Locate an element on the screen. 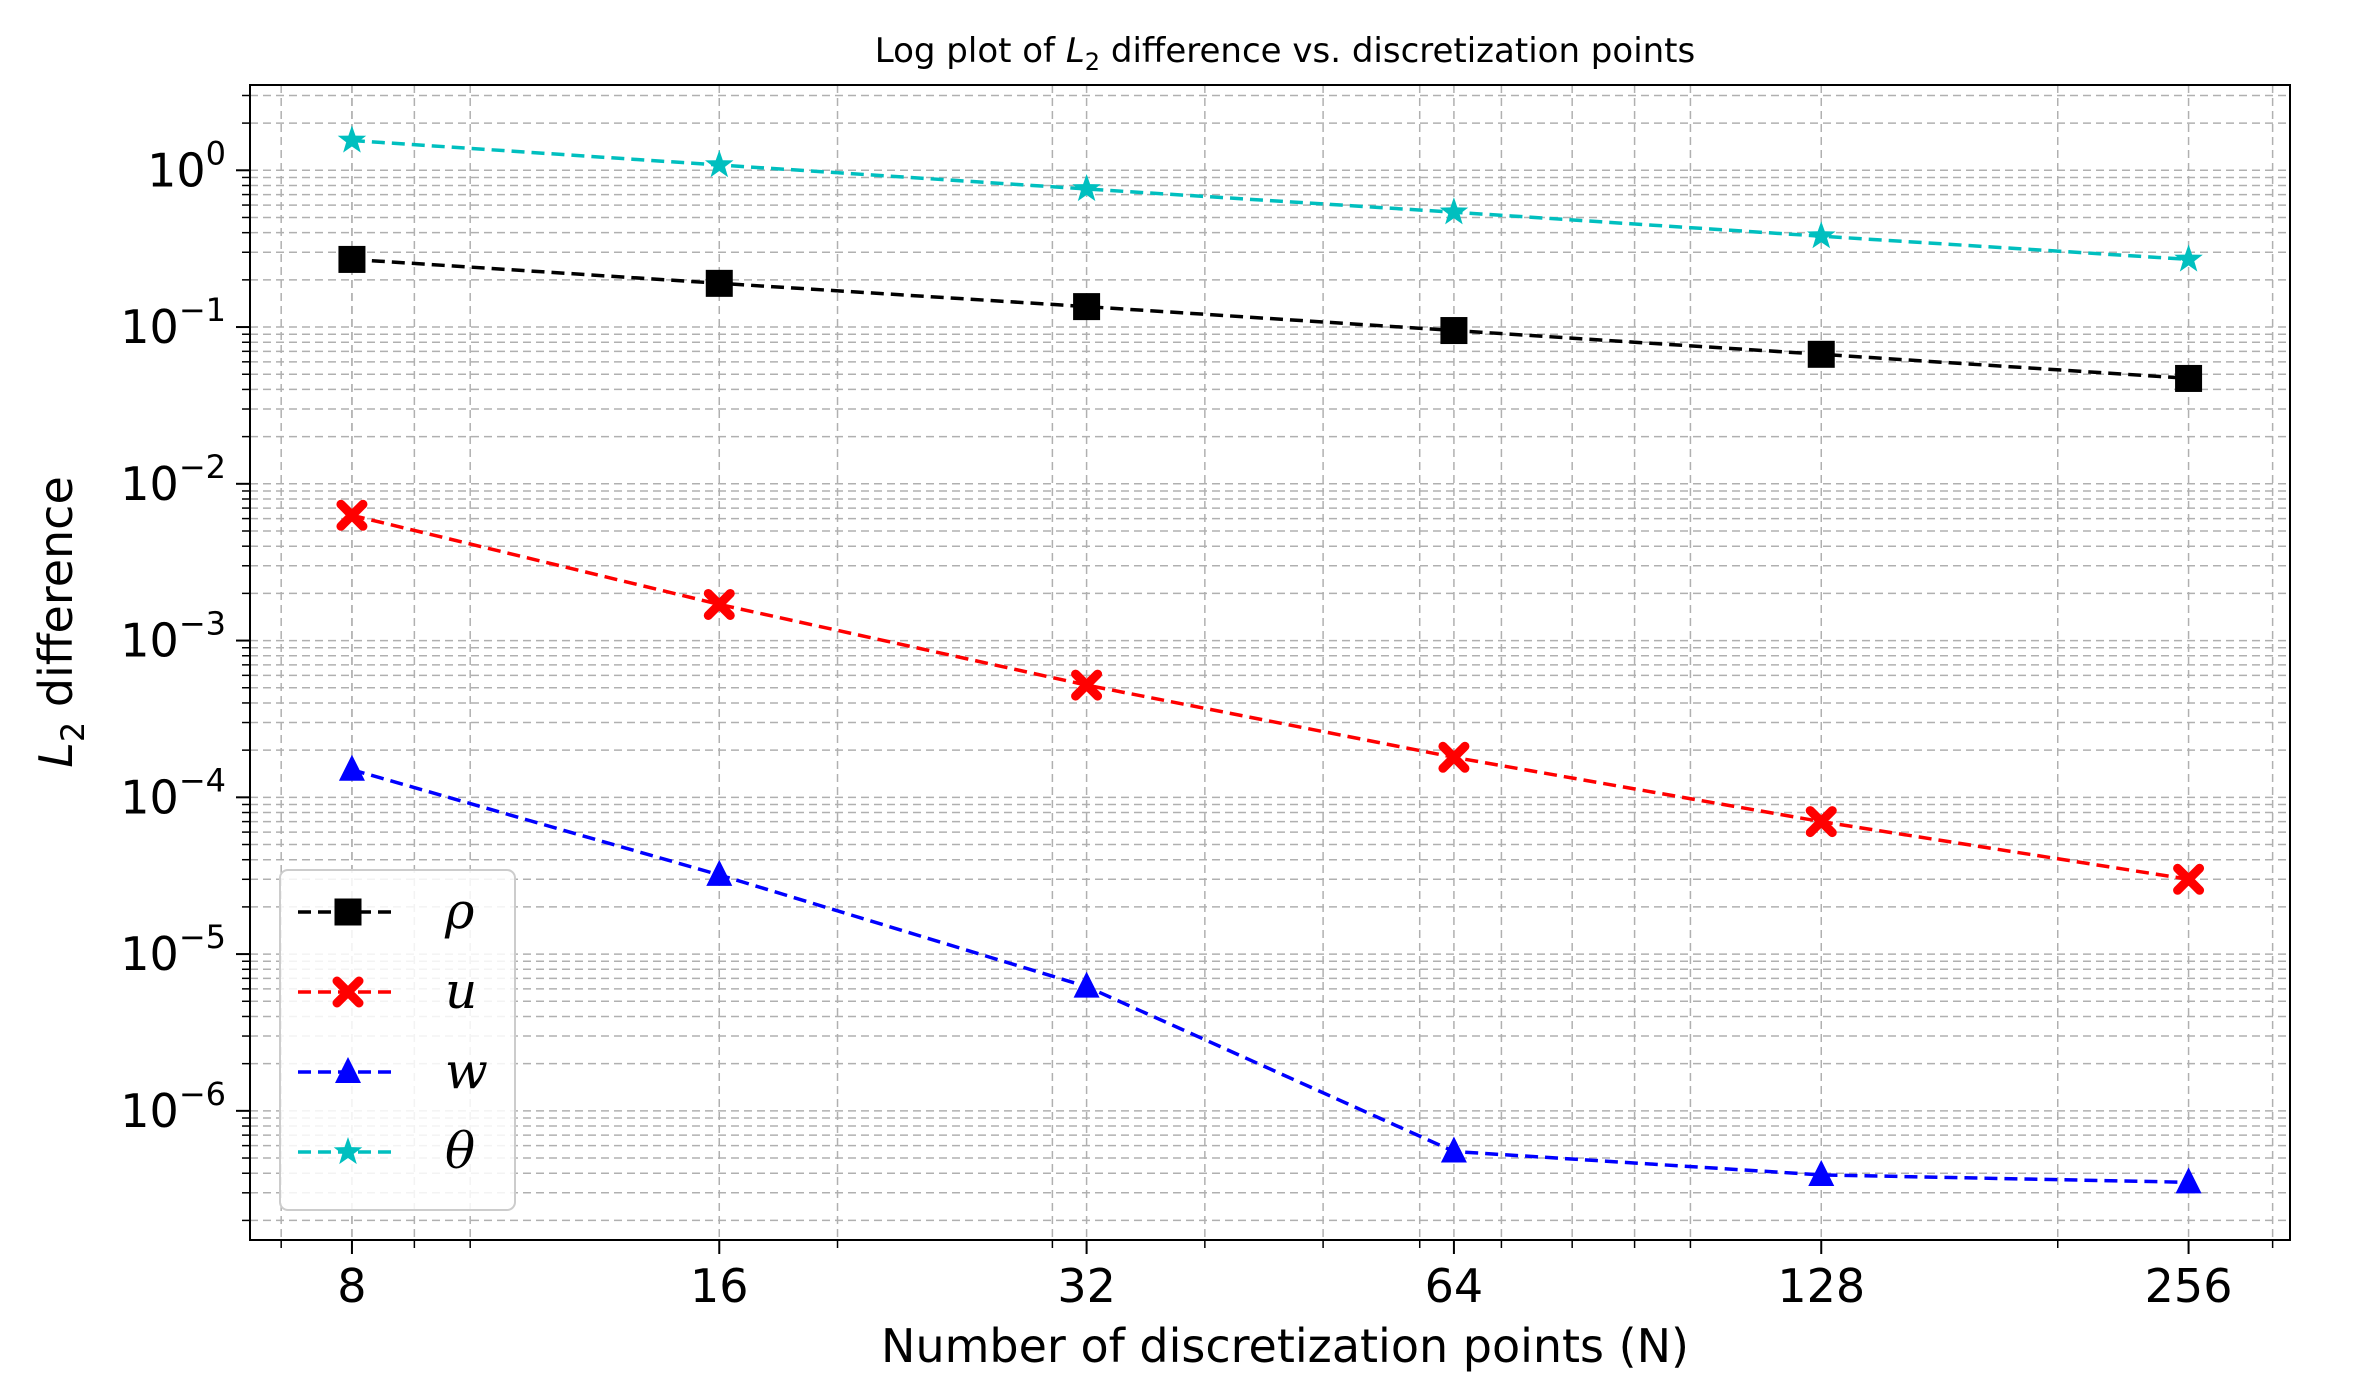 The height and width of the screenshot is (1396, 2357). y-tick-label: 10⁻² is located at coordinates (173, 479).